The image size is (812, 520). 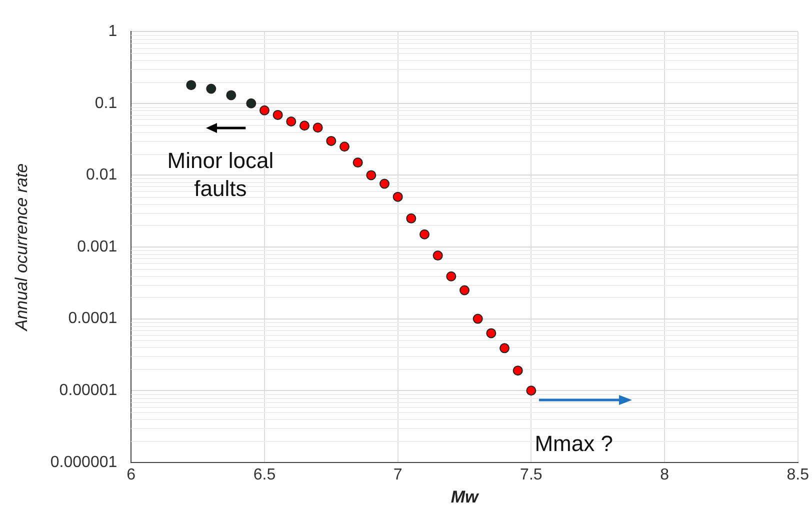 What do you see at coordinates (220, 174) in the screenshot?
I see `annotation: Minor local faults` at bounding box center [220, 174].